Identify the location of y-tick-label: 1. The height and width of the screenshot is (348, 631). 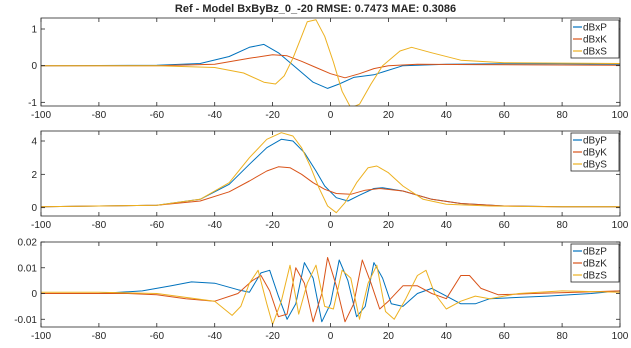
(34, 30).